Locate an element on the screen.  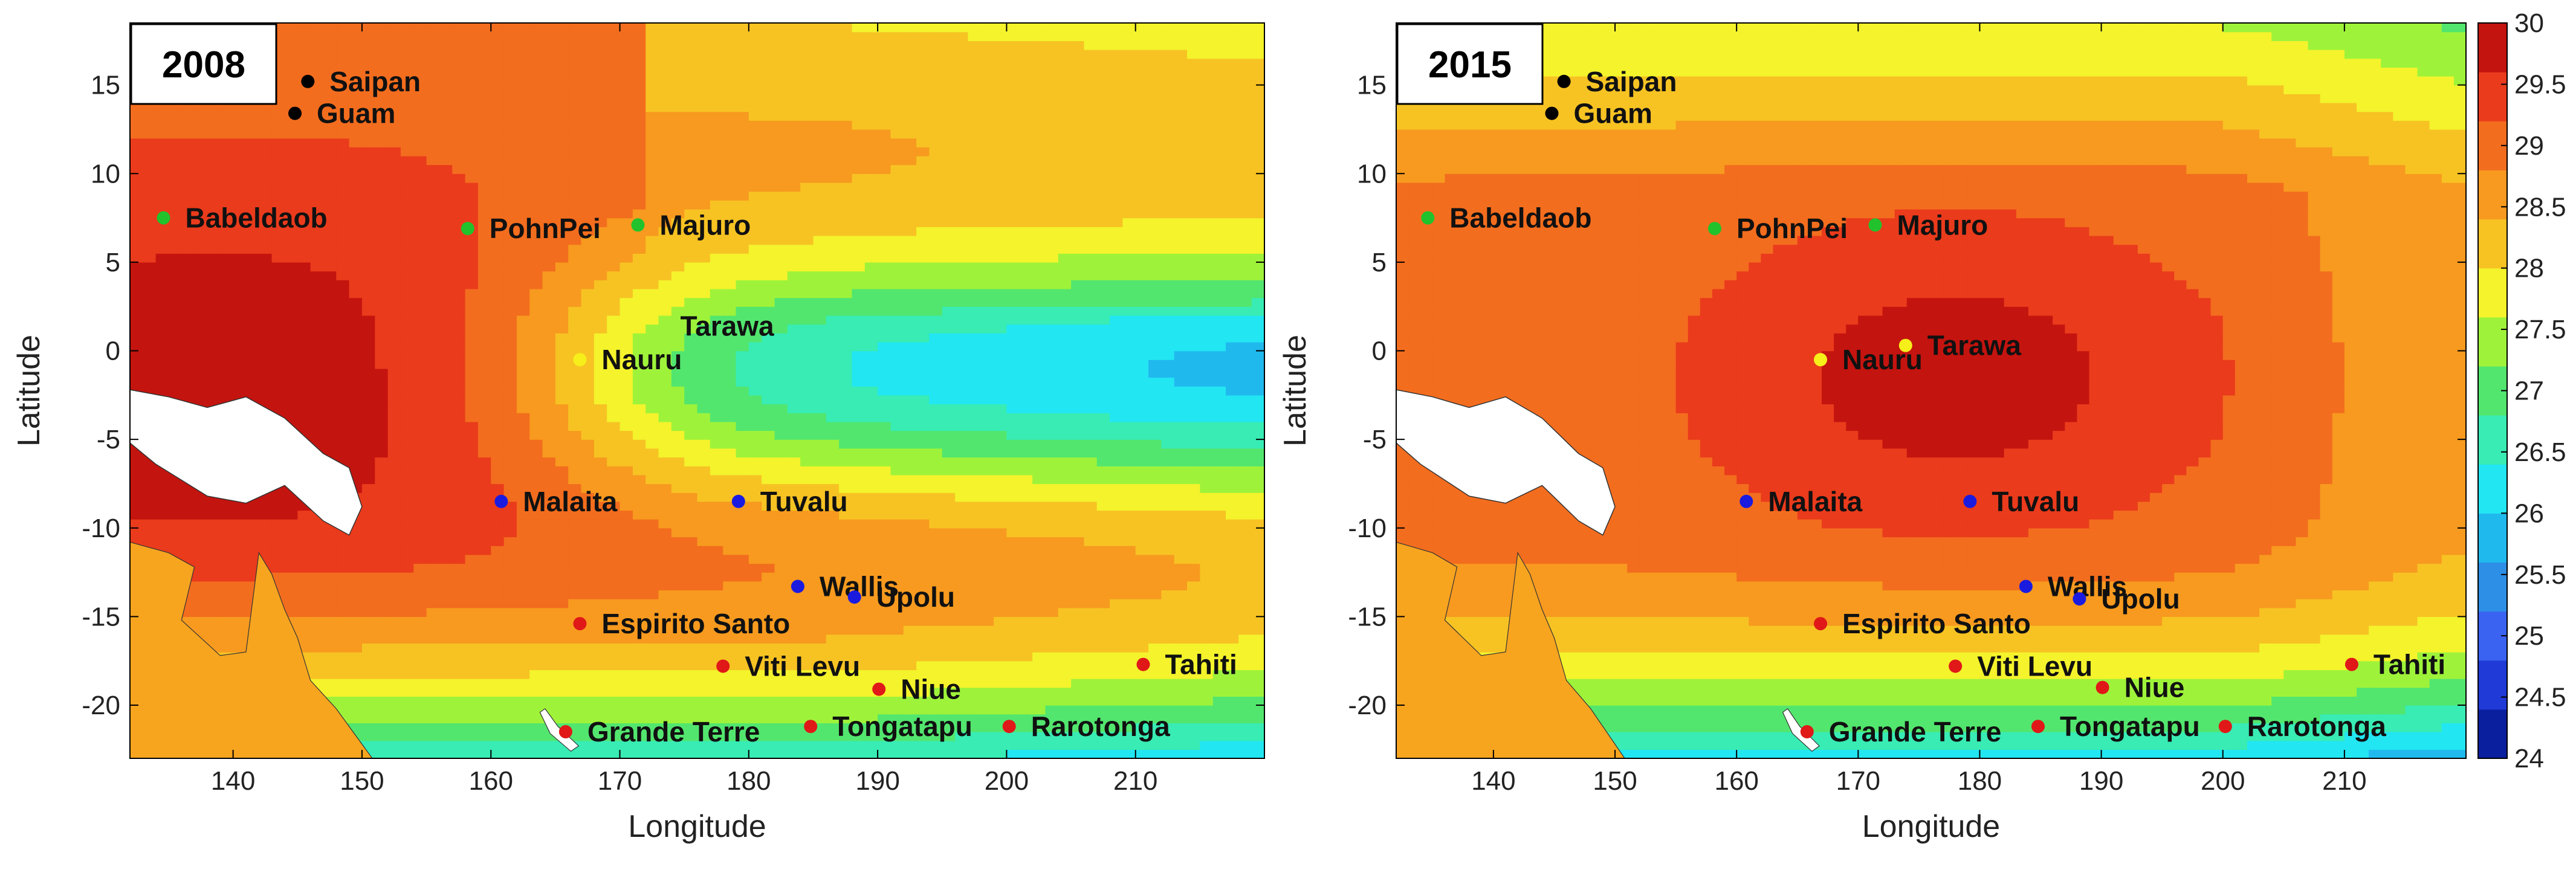
colorbar-tick-label: 30 is located at coordinates (2529, 23).